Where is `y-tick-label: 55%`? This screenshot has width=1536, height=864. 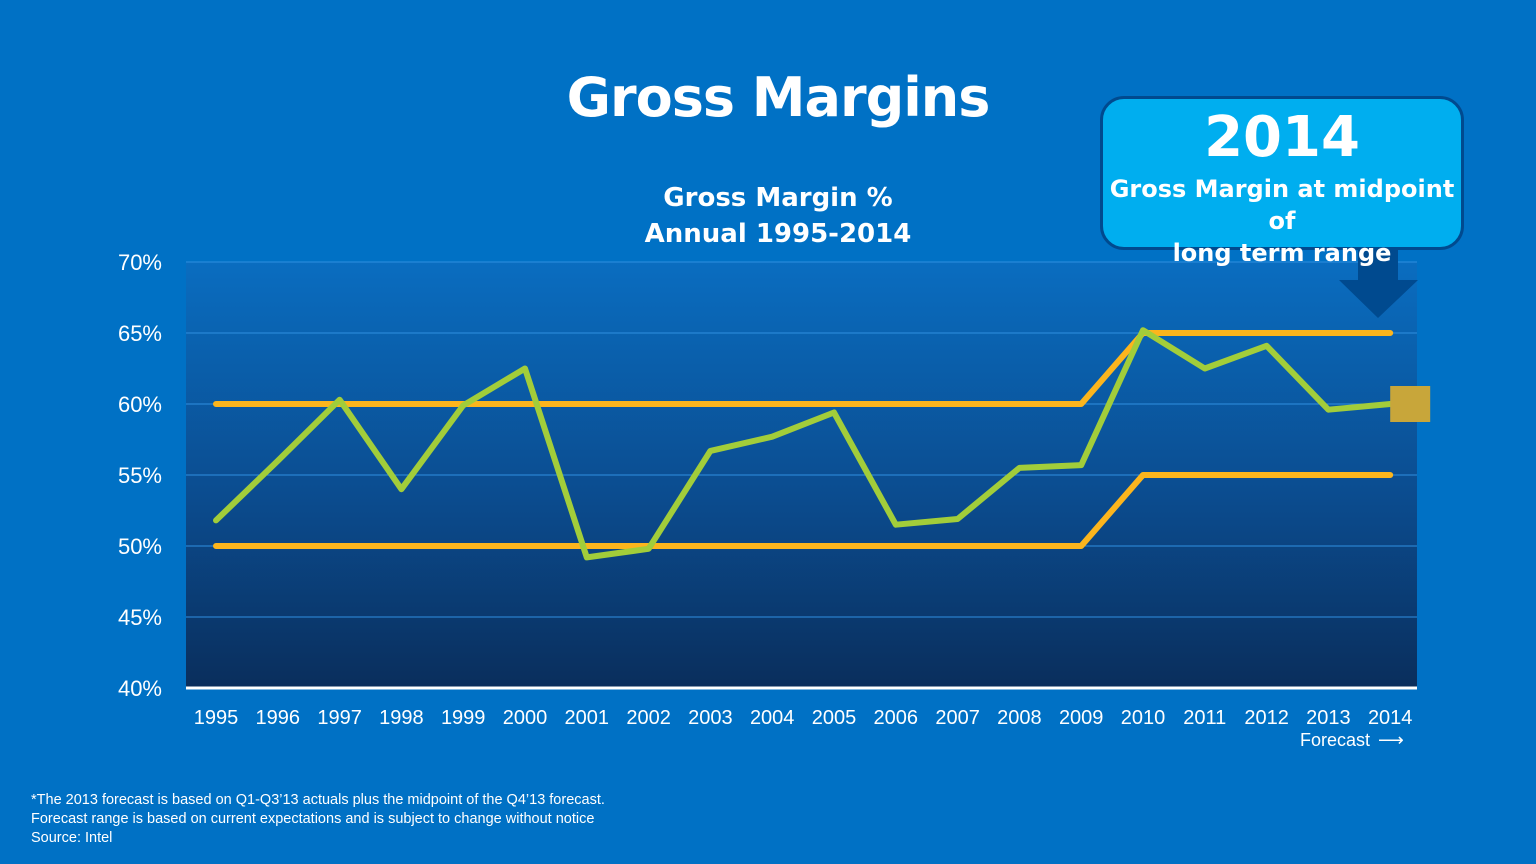
y-tick-label: 55% is located at coordinates (140, 475).